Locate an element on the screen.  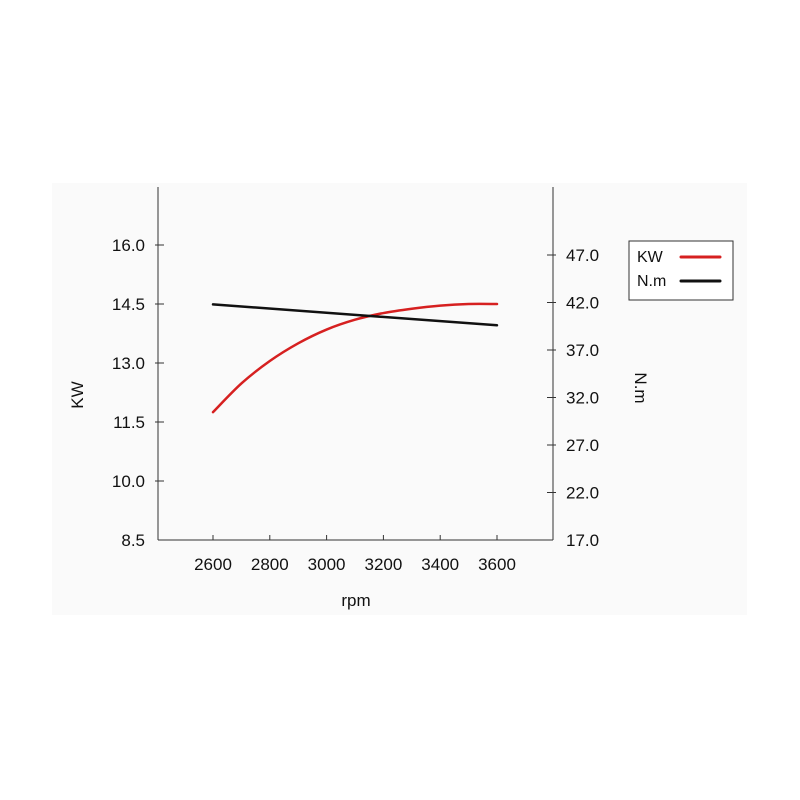
legend-label: KW is located at coordinates (650, 257).